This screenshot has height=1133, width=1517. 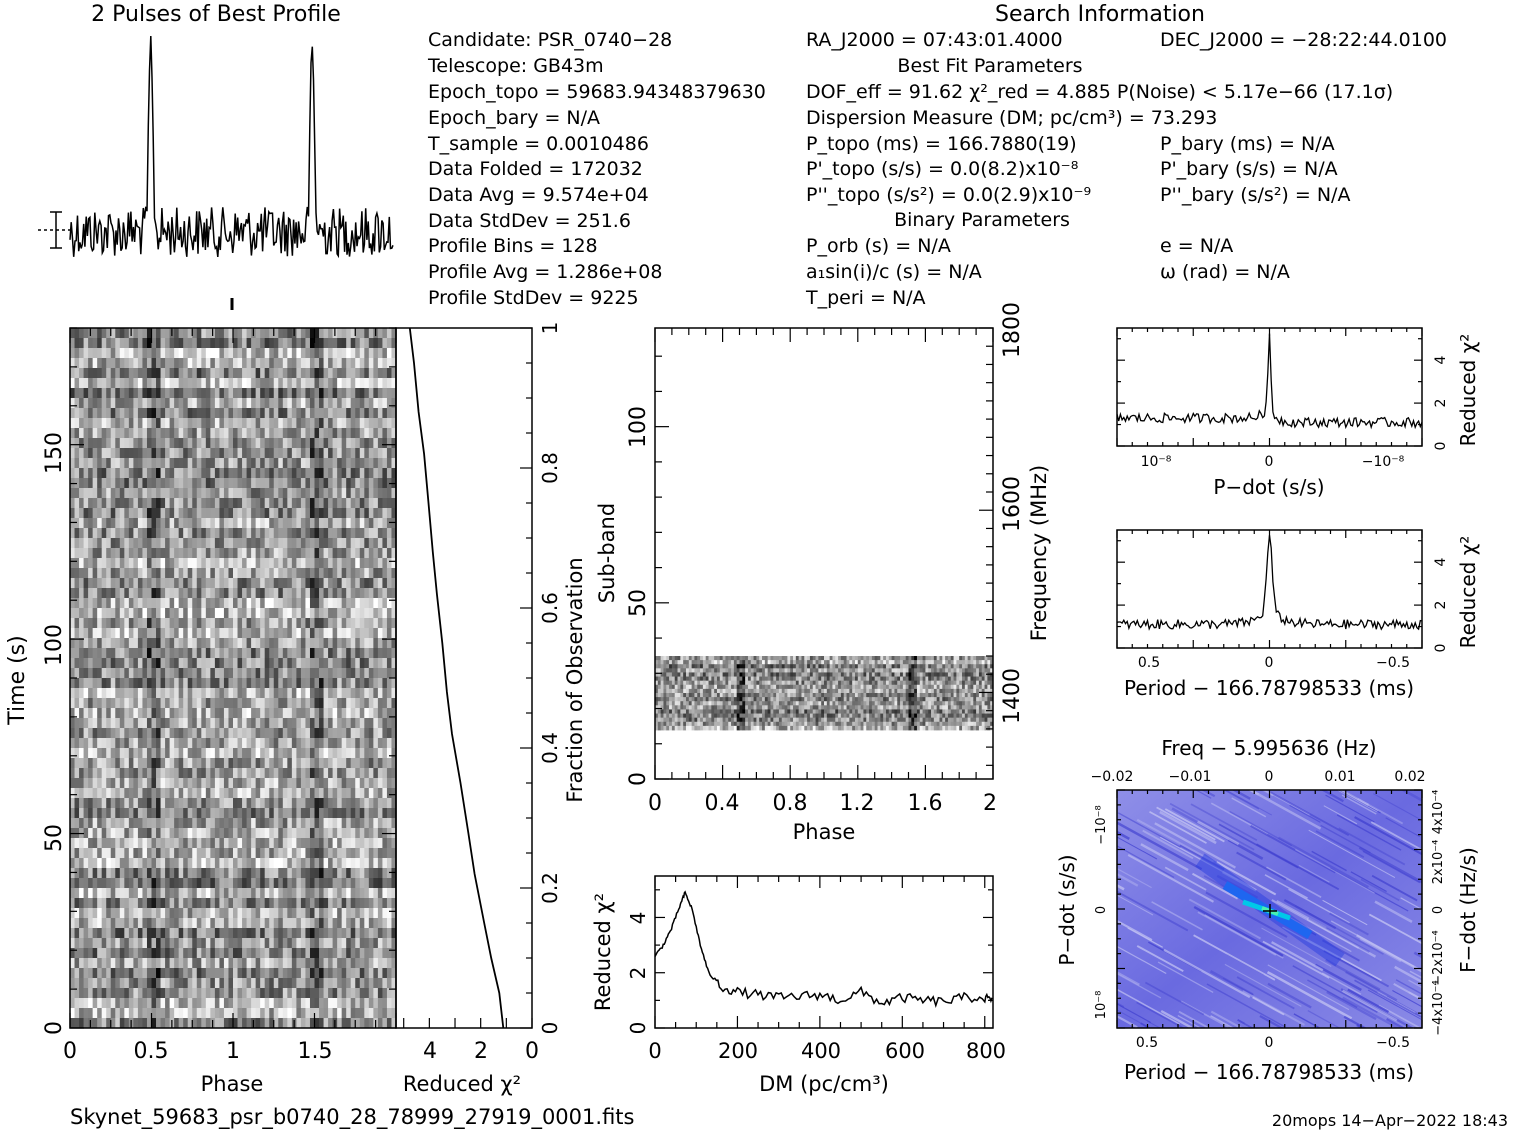 I want to click on time-phase-heatmap, so click(x=233, y=678).